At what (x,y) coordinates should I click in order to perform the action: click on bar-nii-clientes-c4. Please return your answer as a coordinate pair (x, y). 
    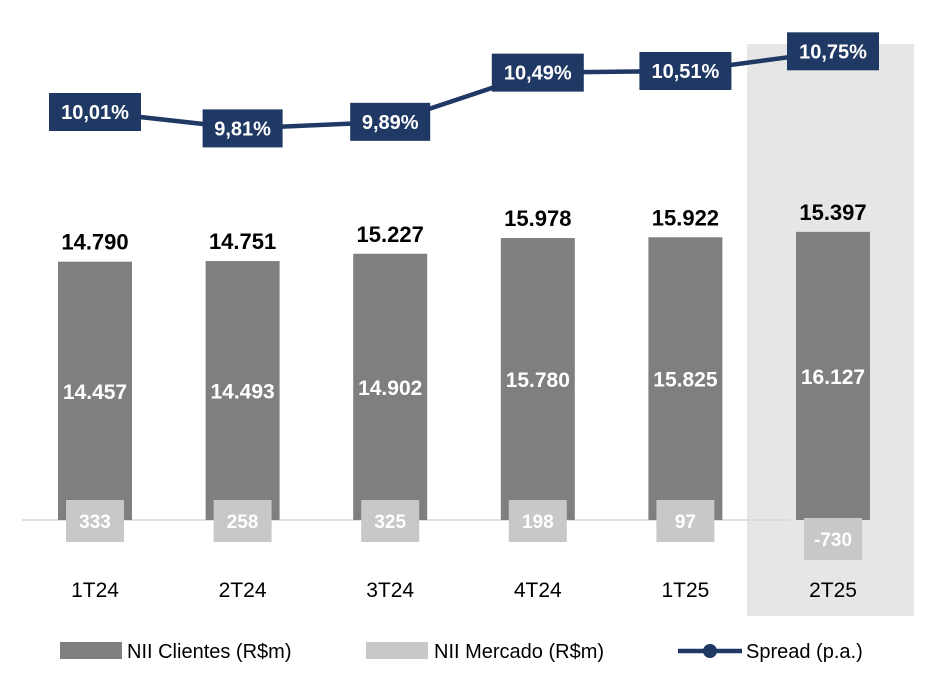
    Looking at the image, I should click on (685, 378).